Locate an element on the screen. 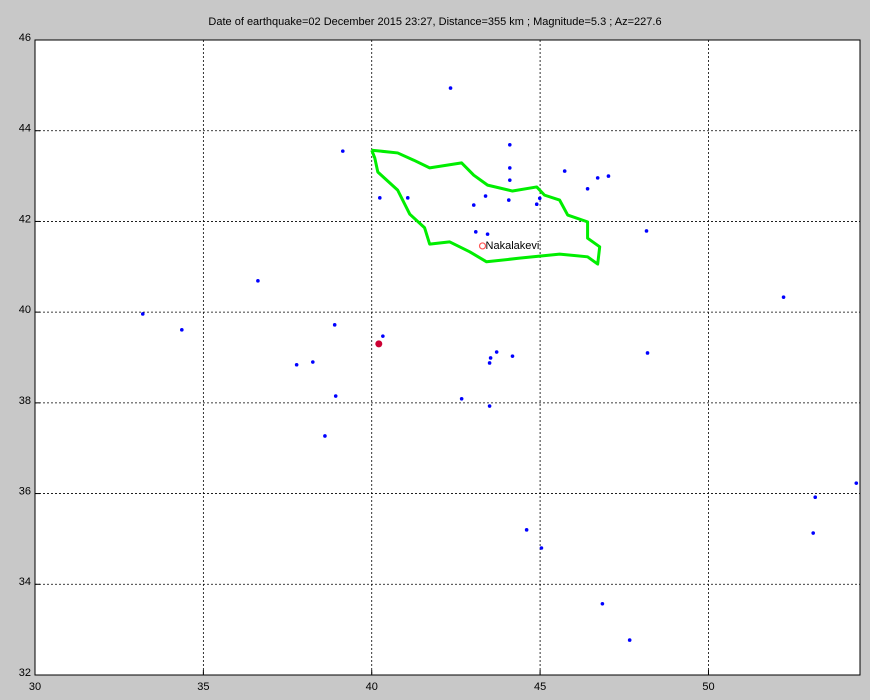  y-tick-label: 46 is located at coordinates (25, 38).